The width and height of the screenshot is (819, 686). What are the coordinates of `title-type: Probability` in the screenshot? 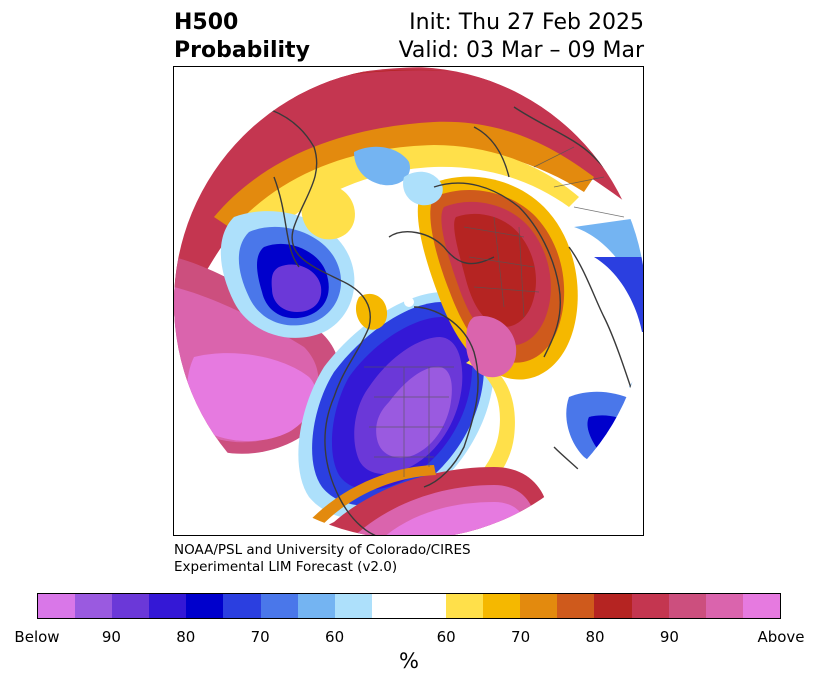 It's located at (242, 50).